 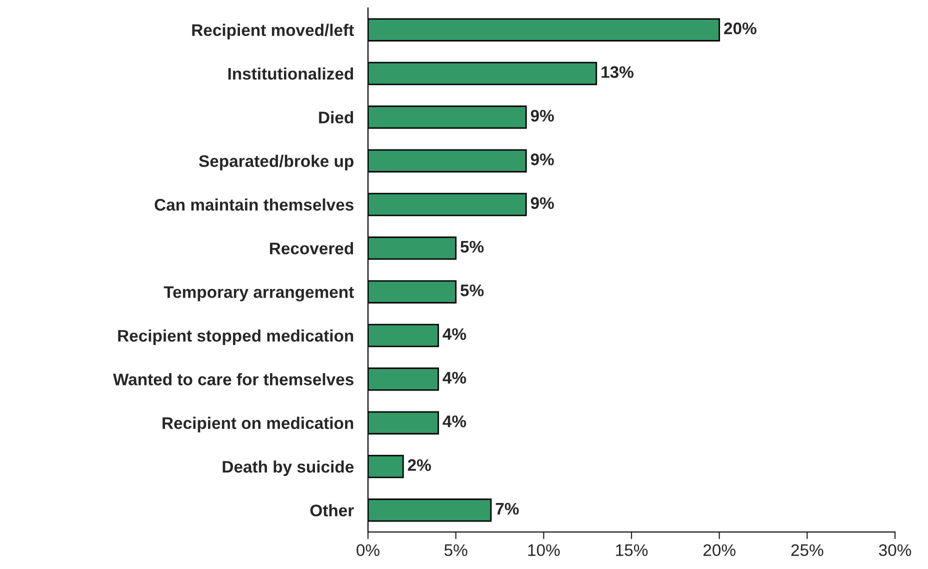 What do you see at coordinates (719, 550) in the screenshot?
I see `x-tick-label: 20%` at bounding box center [719, 550].